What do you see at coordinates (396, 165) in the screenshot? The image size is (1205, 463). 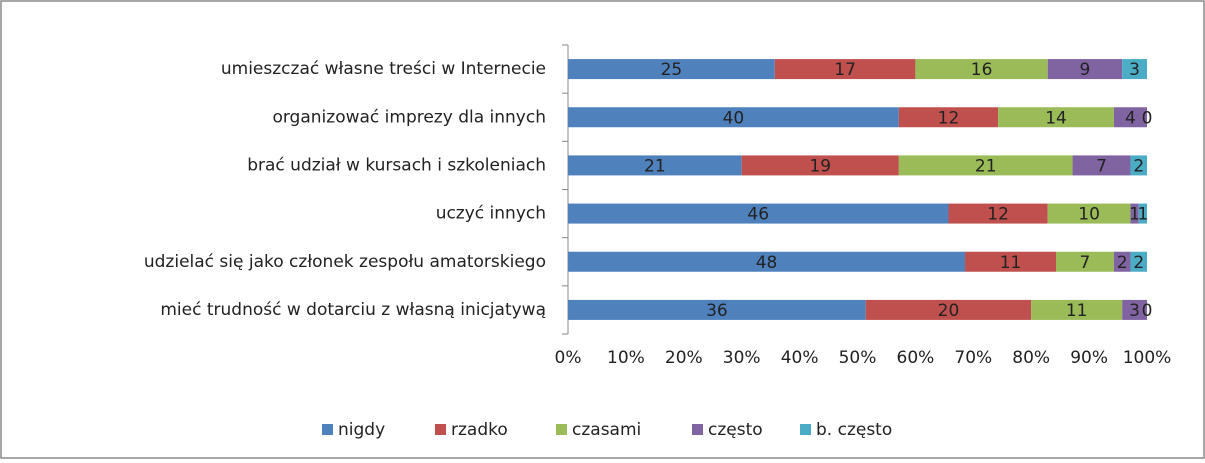 I see `category-label: brać udział w kursach i szkoleniach` at bounding box center [396, 165].